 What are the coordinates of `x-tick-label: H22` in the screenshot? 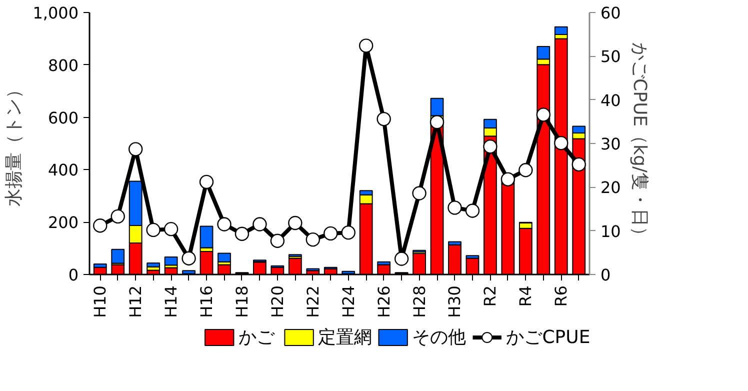 It's located at (312, 302).